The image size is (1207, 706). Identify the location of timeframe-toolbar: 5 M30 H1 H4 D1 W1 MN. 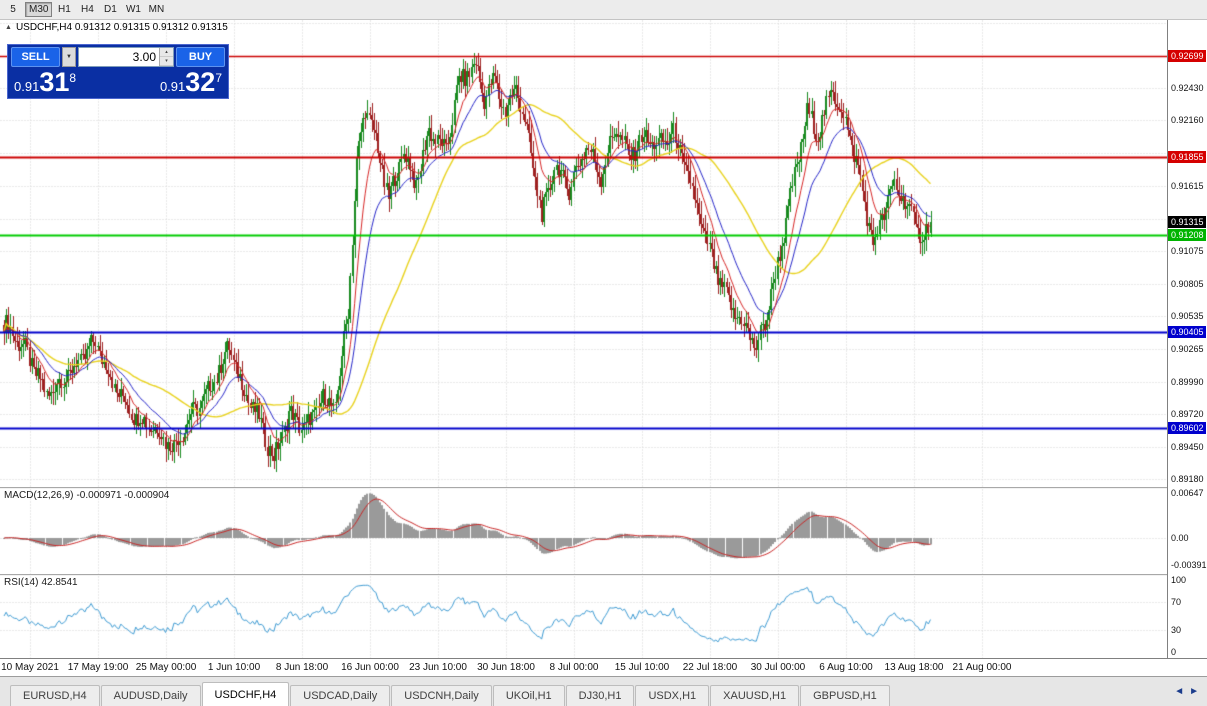
(603, 10).